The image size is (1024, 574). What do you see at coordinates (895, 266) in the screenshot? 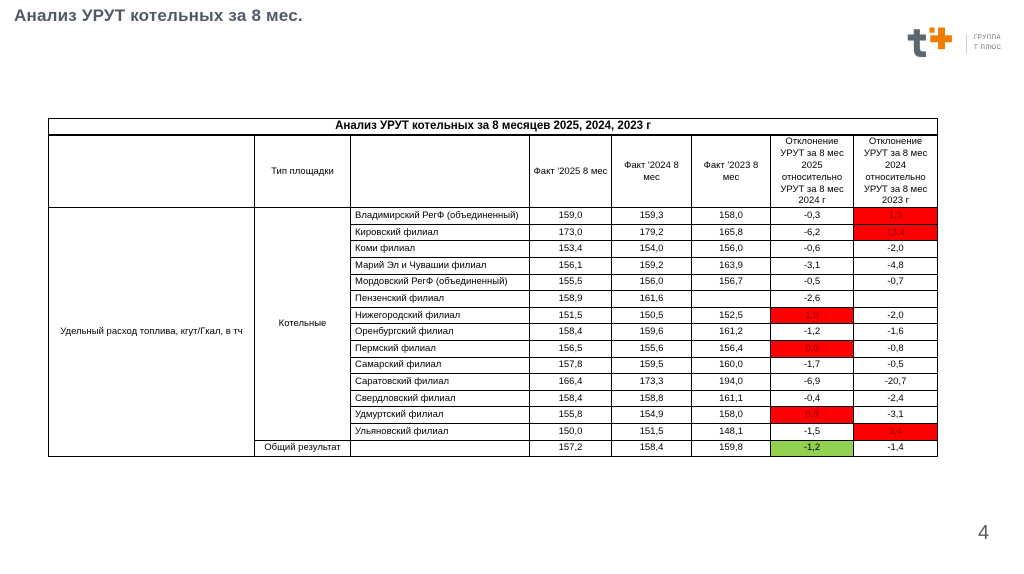
I see `deviation-2024-2023-cell: -4,8` at bounding box center [895, 266].